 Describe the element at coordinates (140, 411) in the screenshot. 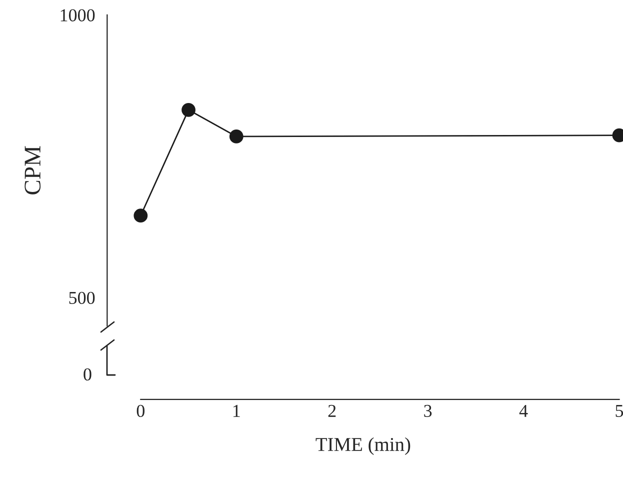

I see `x-tick-label: 0` at that location.